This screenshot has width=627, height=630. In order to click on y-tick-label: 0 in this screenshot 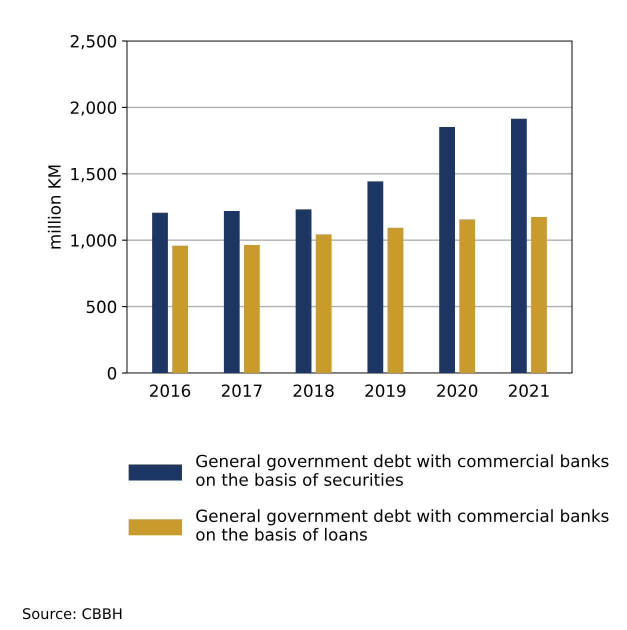, I will do `click(112, 373)`.